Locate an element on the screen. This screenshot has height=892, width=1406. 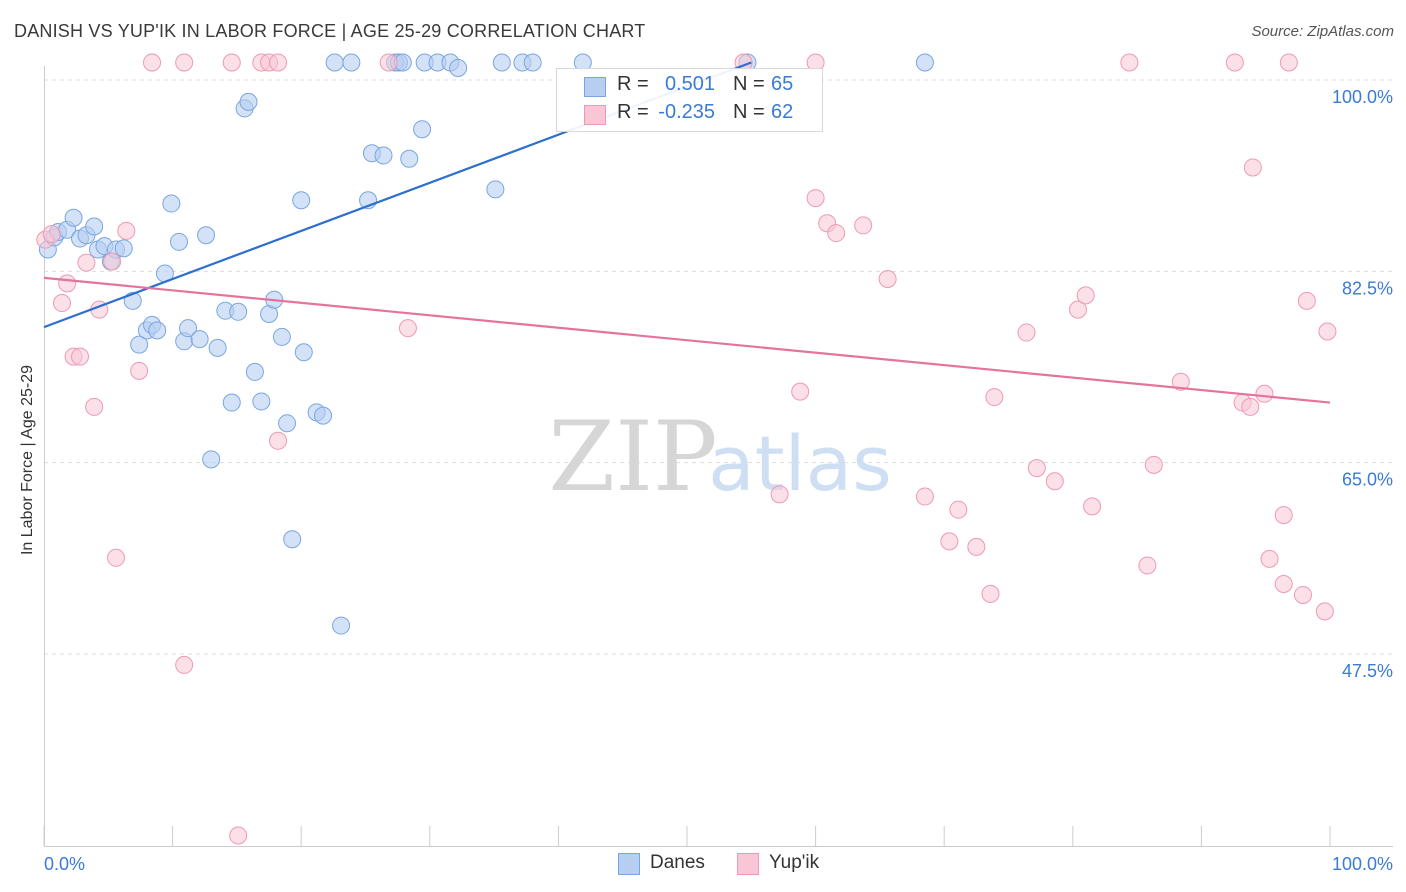
y-tick-label: 82.5% is located at coordinates (1367, 288).